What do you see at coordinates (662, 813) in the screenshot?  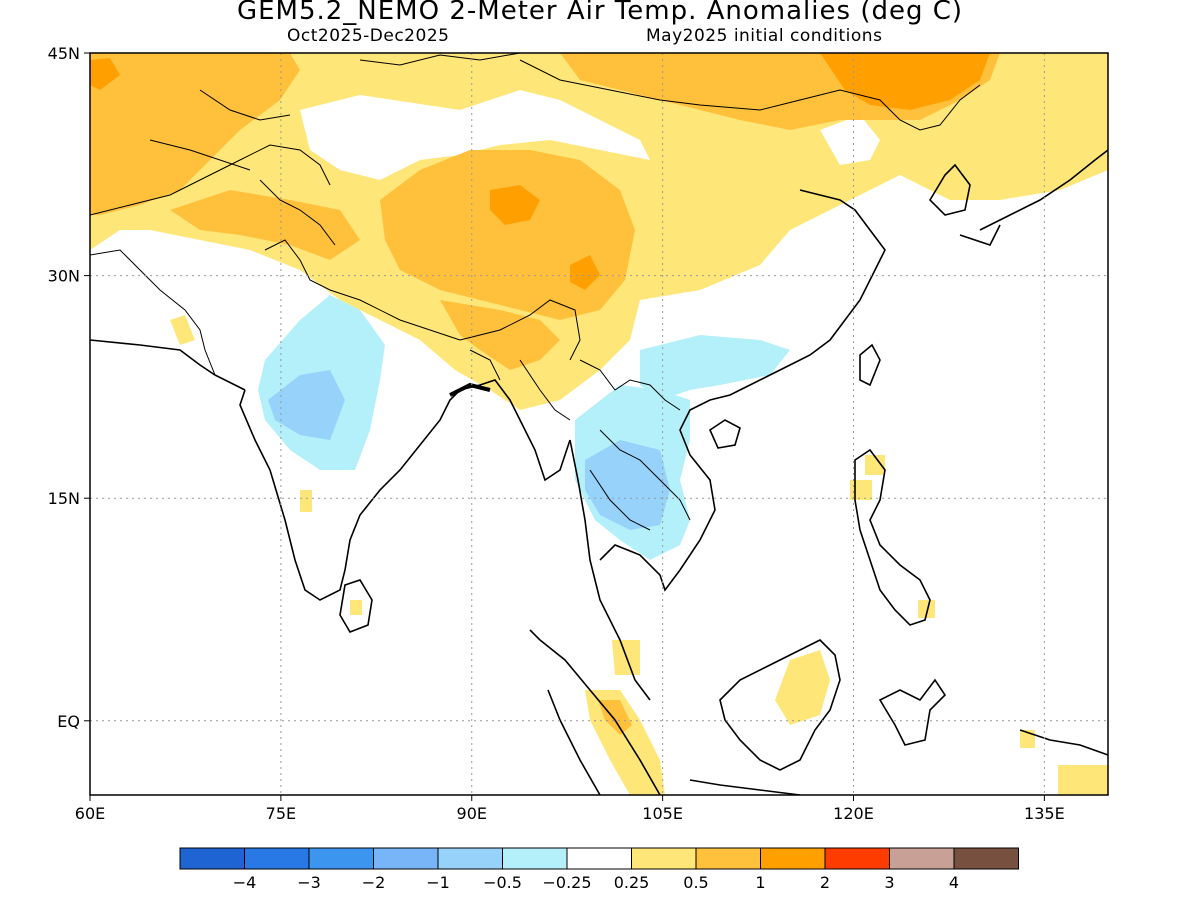 I see `lon-tick-label: 105E` at bounding box center [662, 813].